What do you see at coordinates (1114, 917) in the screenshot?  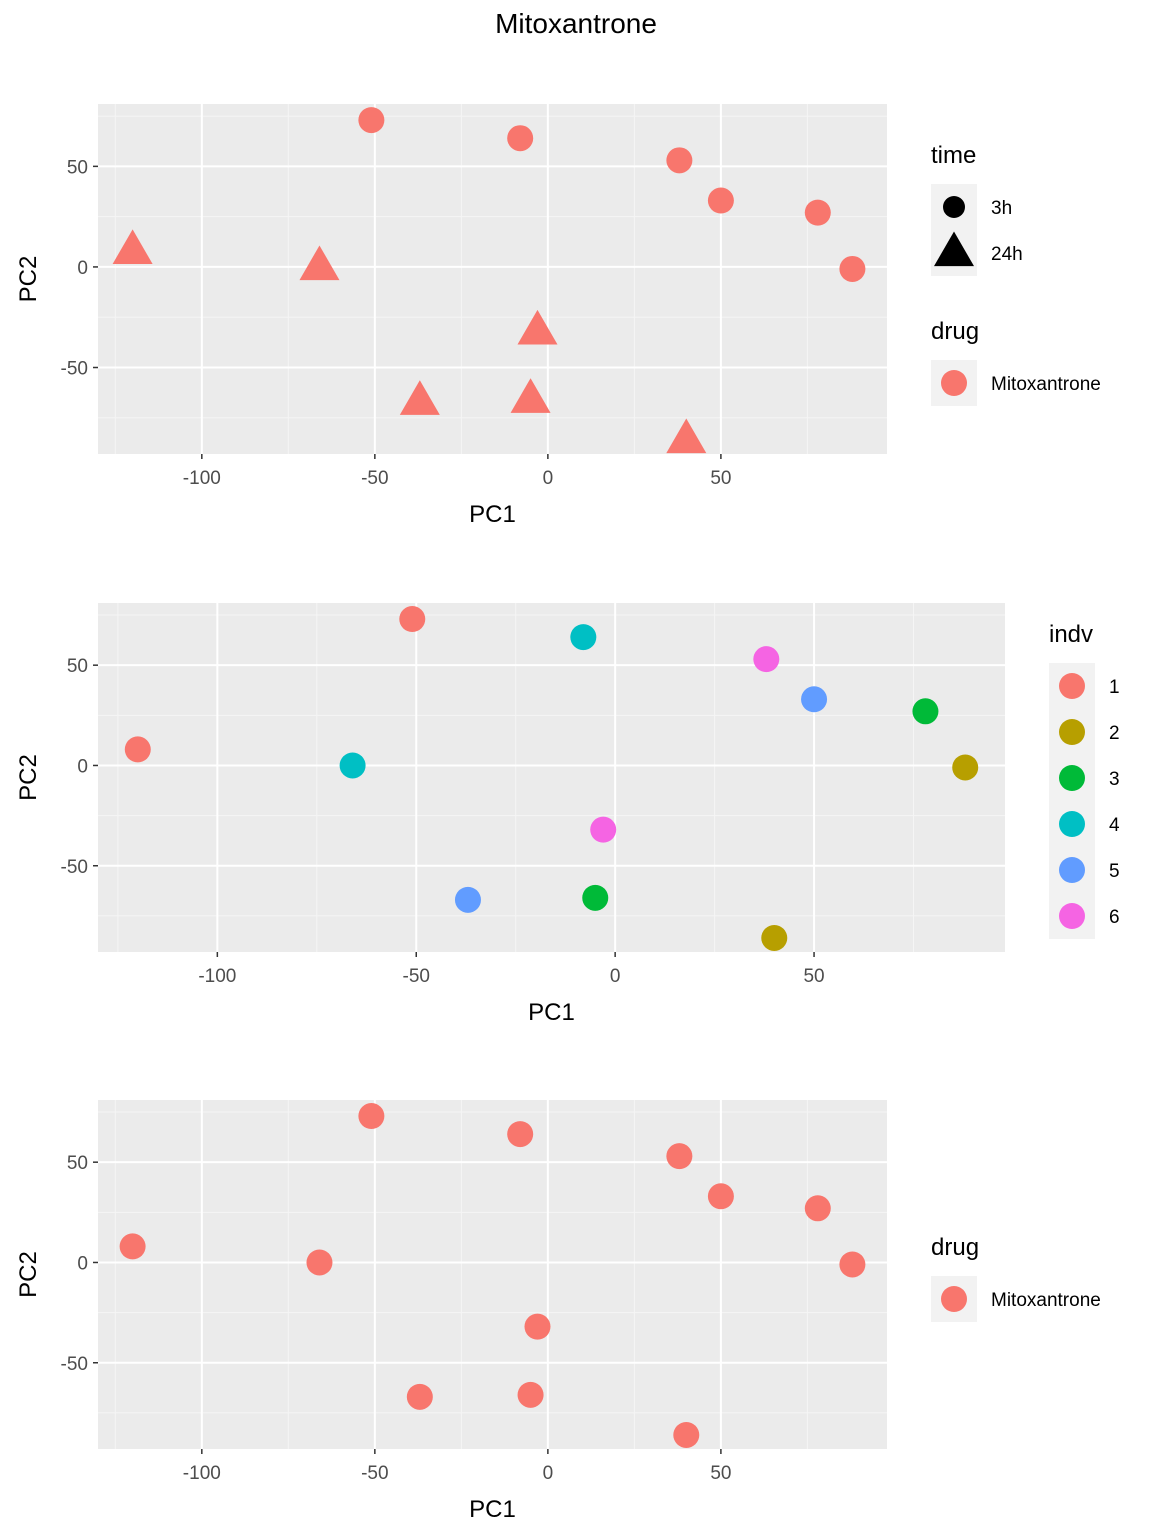 I see `legend-label: 6` at bounding box center [1114, 917].